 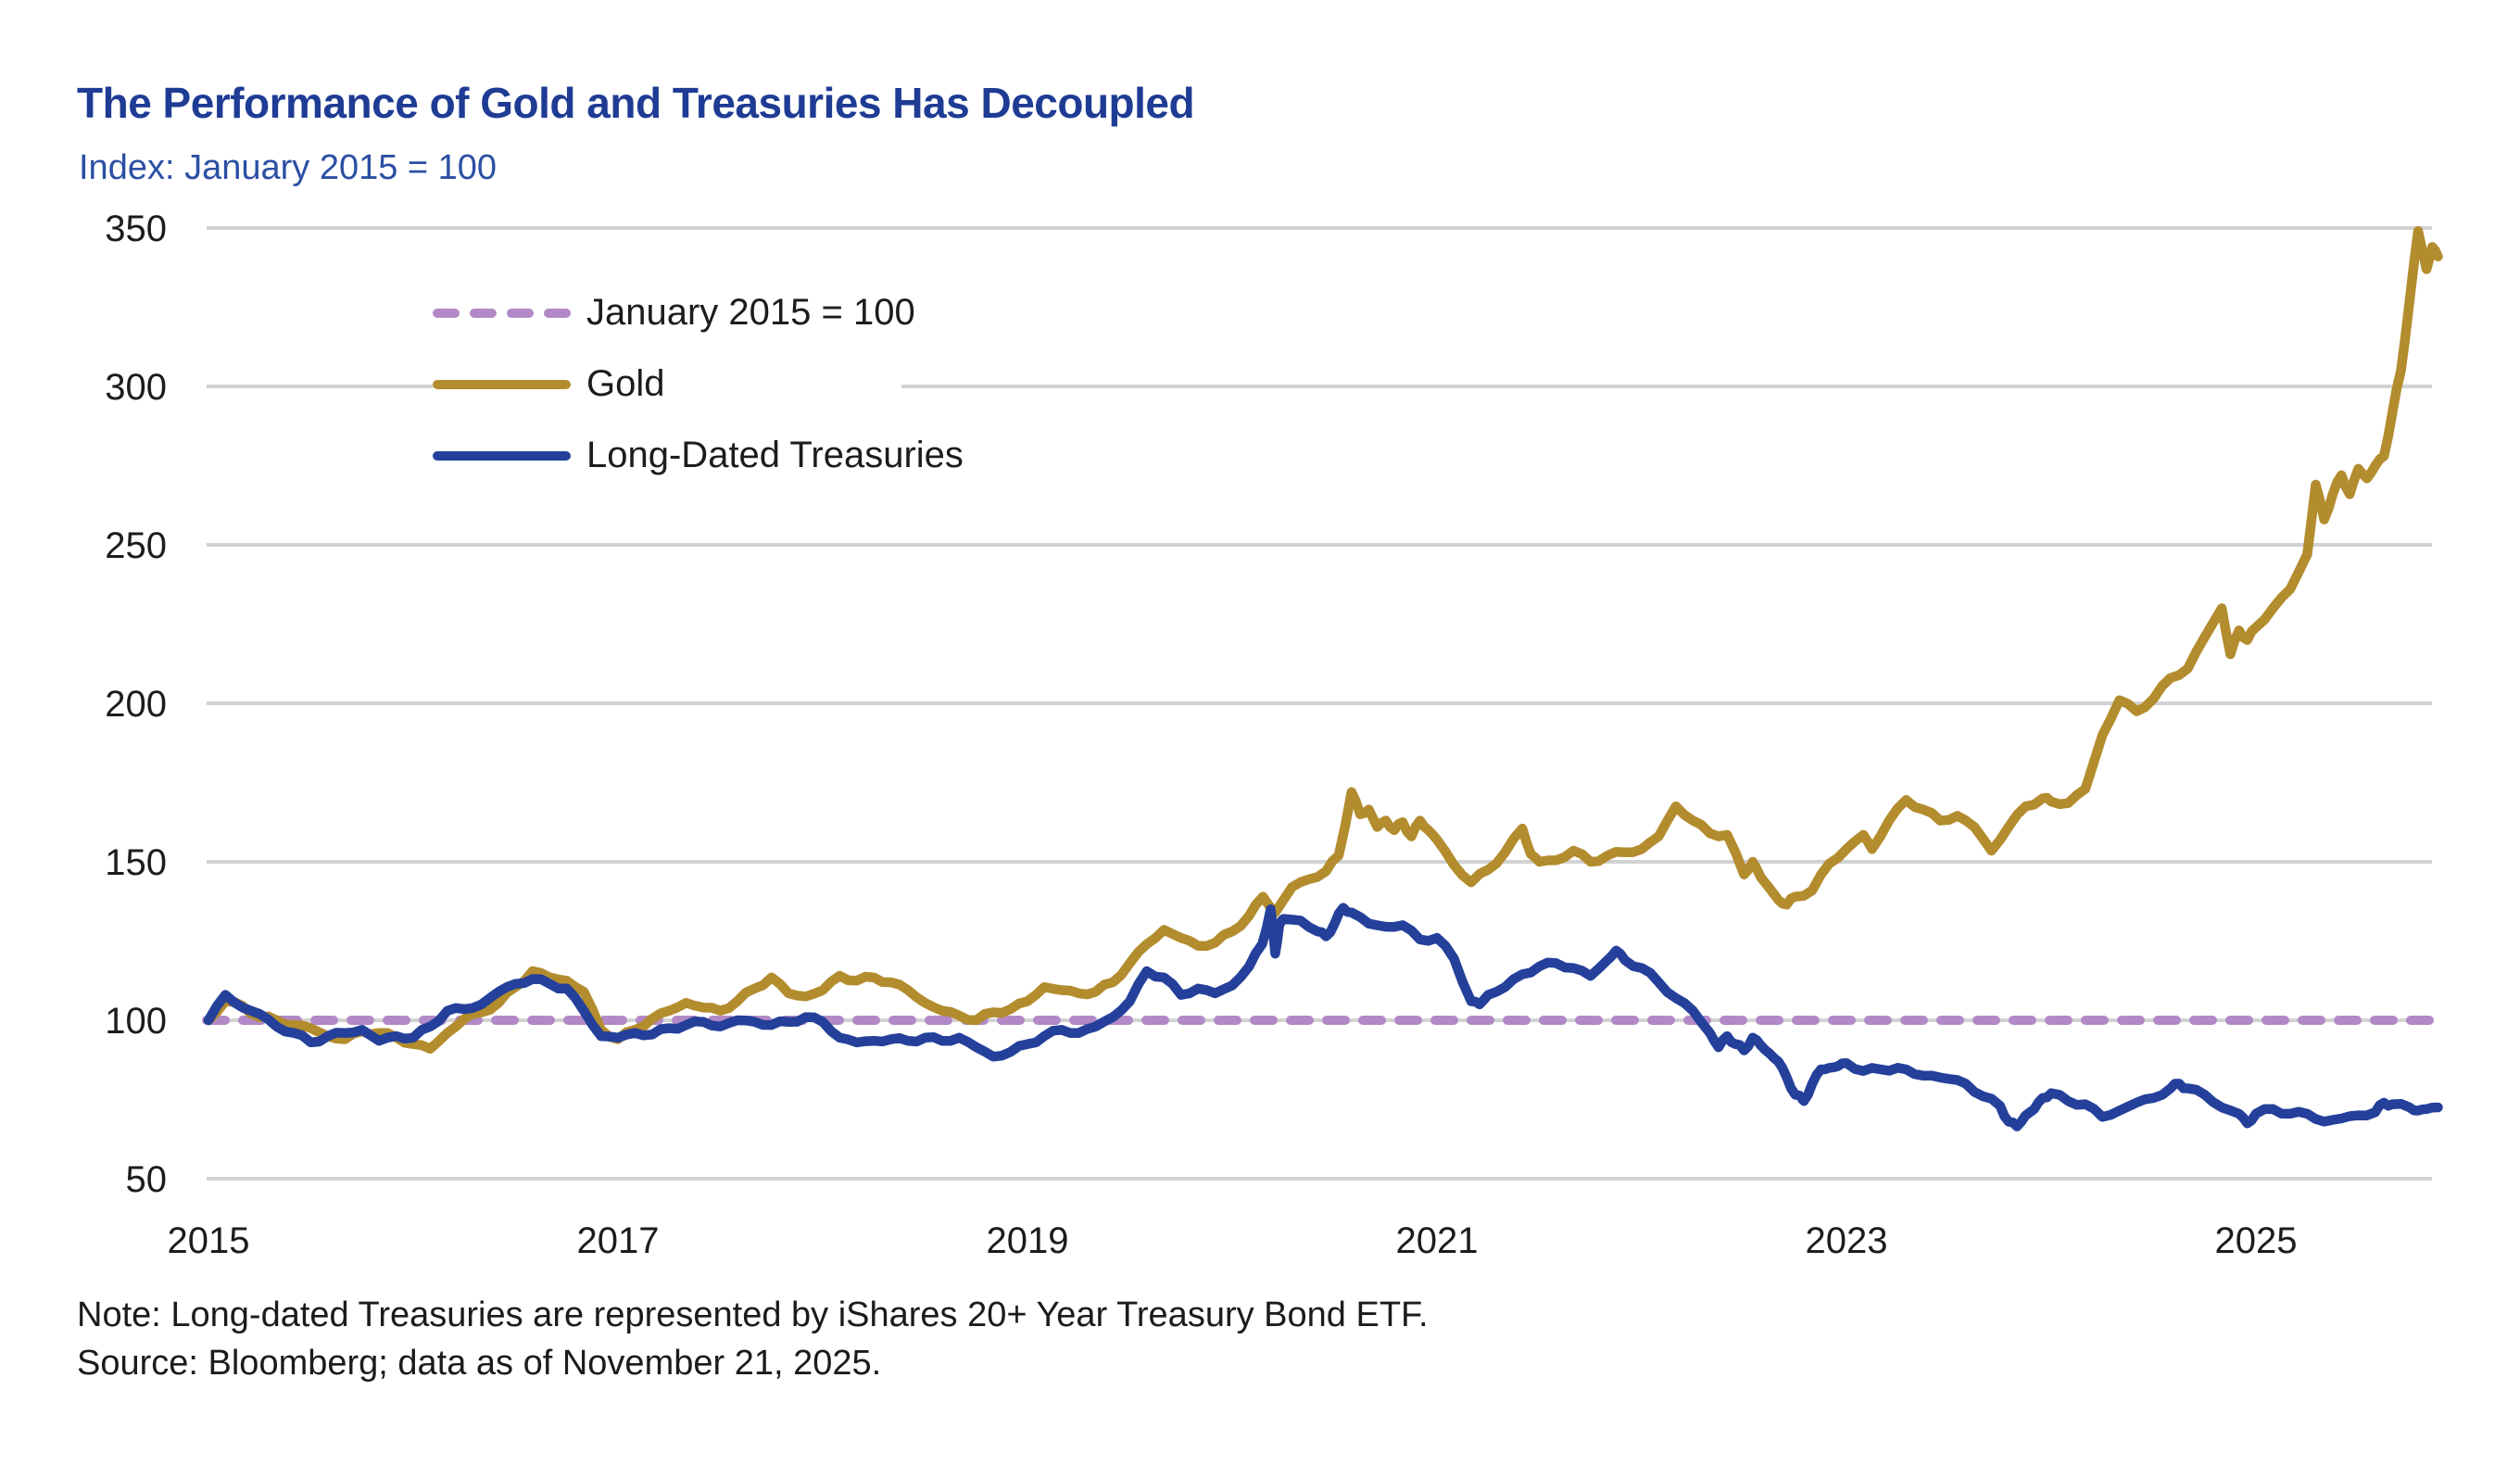 I want to click on y-tick-label-300: 300, so click(x=136, y=387).